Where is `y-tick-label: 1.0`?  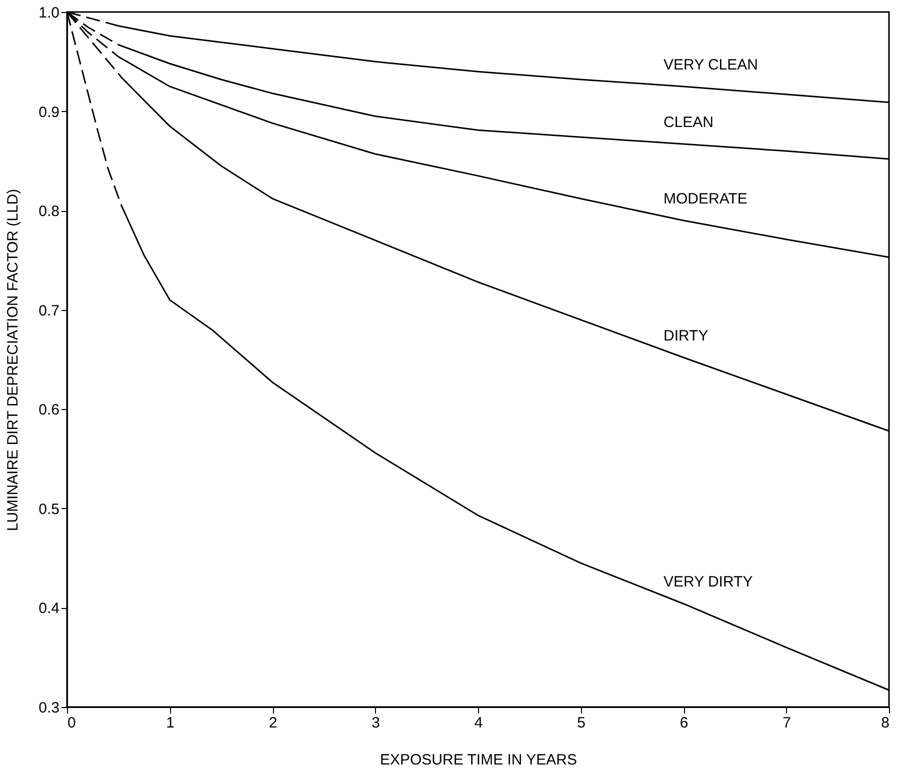 y-tick-label: 1.0 is located at coordinates (49, 13).